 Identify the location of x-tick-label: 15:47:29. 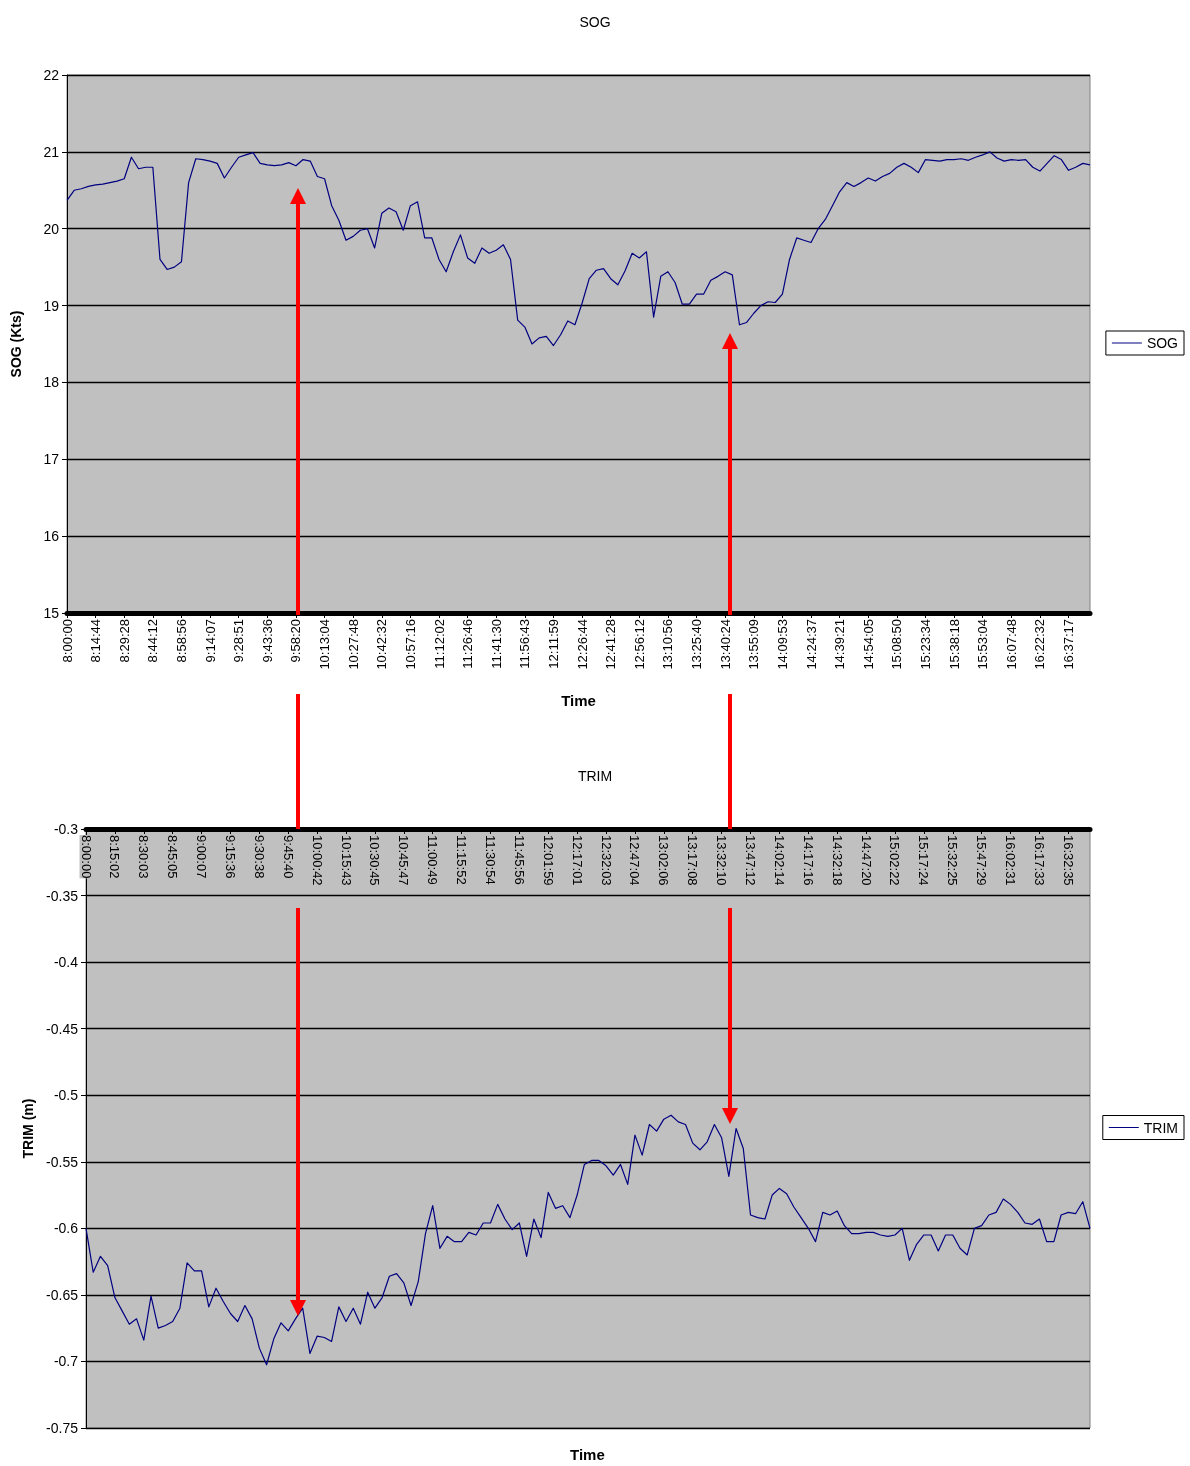
(982, 860).